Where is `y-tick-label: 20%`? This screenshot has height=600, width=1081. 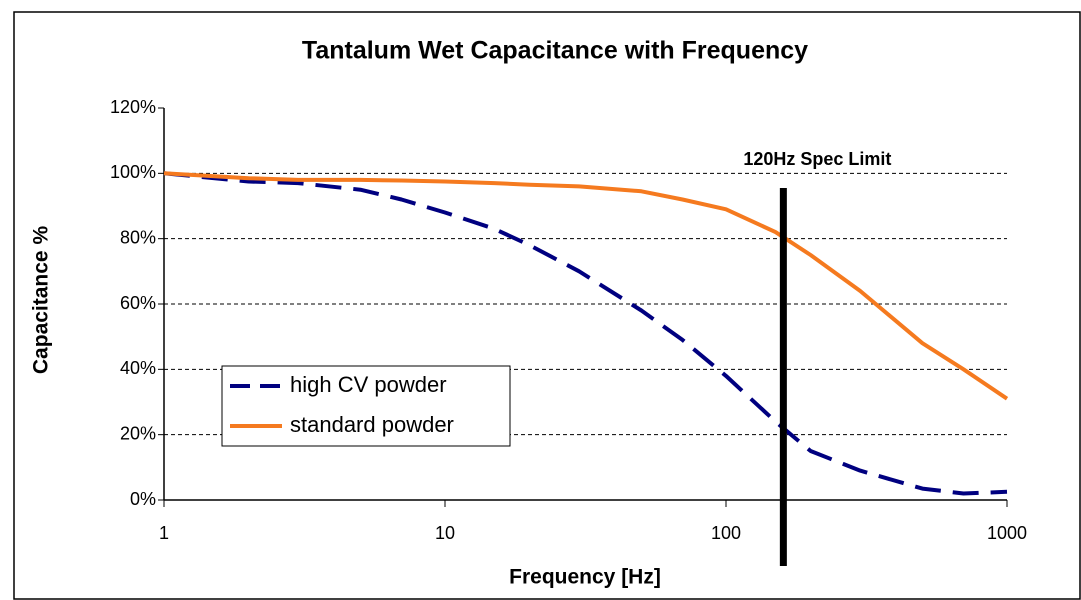 y-tick-label: 20% is located at coordinates (138, 433).